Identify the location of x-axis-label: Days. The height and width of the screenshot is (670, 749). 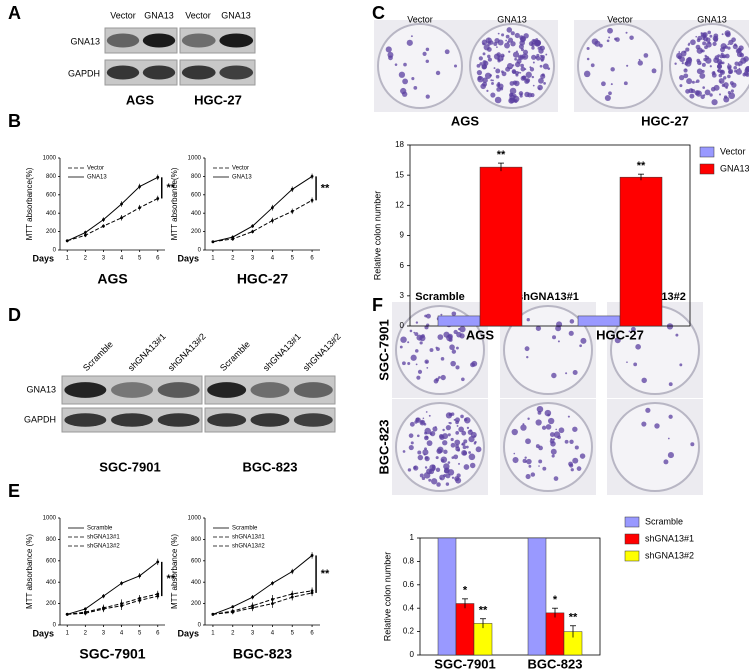
(188, 633).